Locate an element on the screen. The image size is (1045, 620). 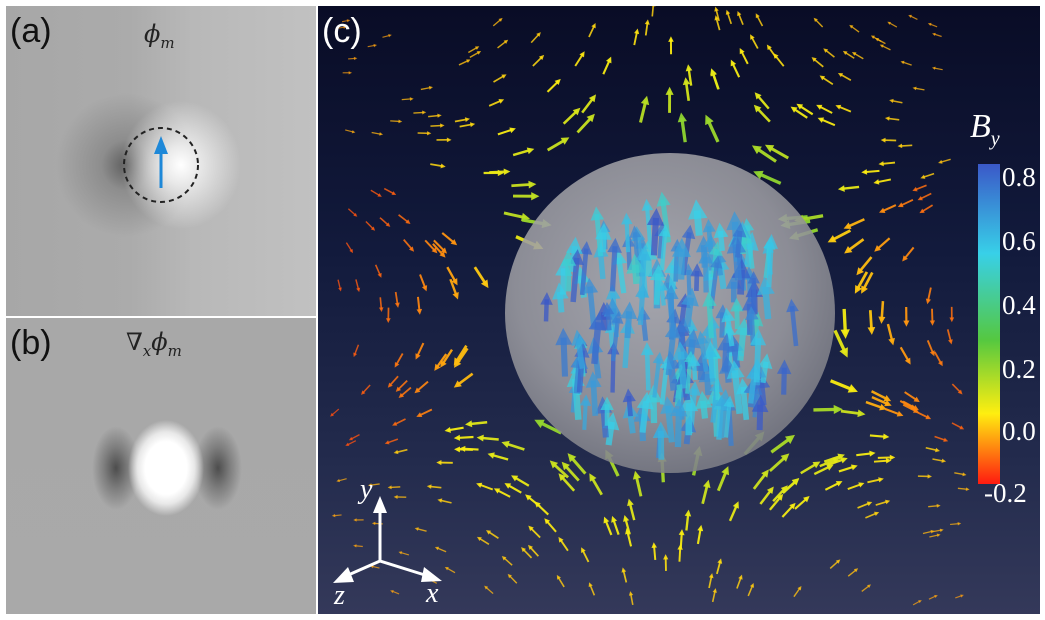
axis-label-z: z is located at coordinates (339, 595).